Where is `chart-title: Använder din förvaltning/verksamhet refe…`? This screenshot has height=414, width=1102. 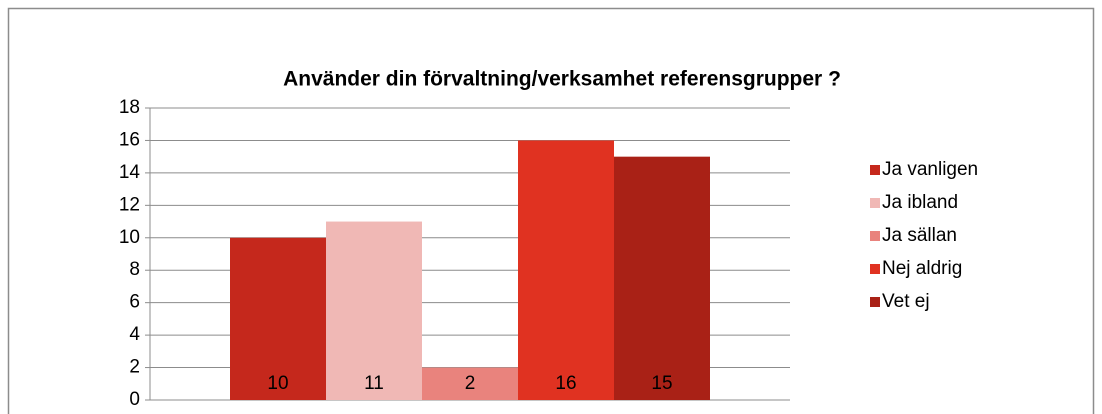
chart-title: Använder din förvaltning/verksamhet refe… is located at coordinates (562, 79).